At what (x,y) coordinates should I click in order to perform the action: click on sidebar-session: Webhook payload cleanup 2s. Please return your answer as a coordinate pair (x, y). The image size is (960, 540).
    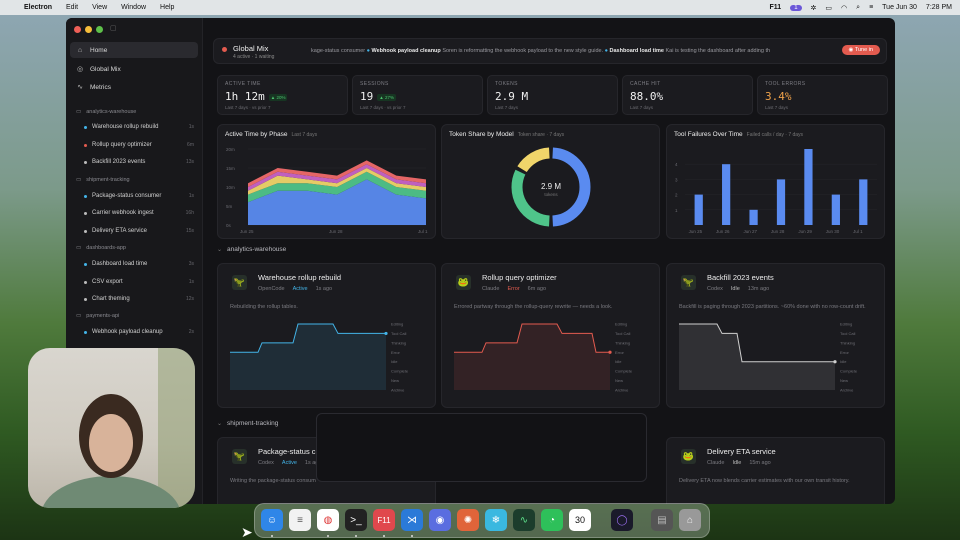
    Looking at the image, I should click on (139, 332).